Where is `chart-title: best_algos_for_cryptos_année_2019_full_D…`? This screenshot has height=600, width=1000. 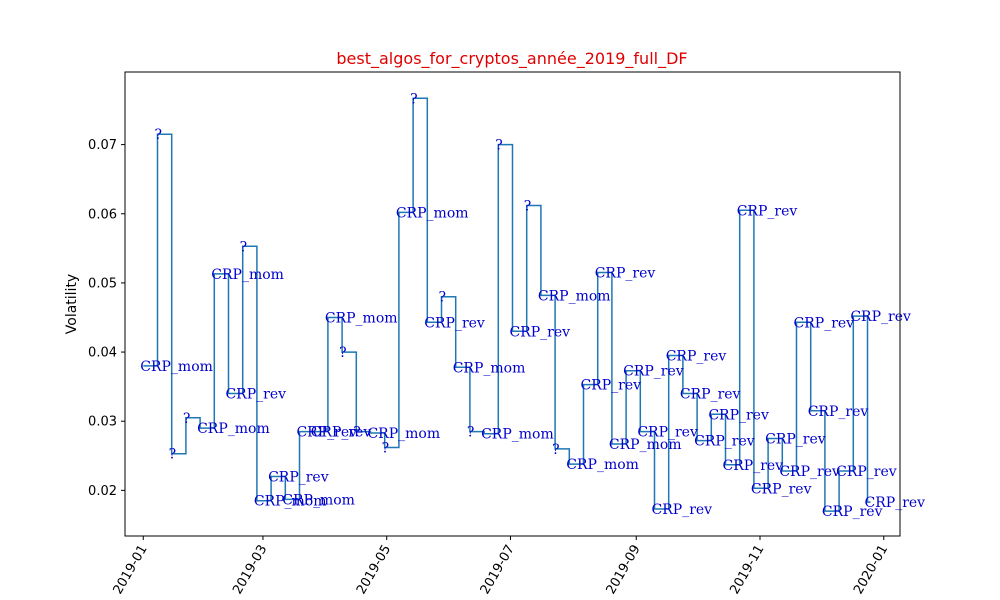
chart-title: best_algos_for_cryptos_année_2019_full_D… is located at coordinates (511, 59).